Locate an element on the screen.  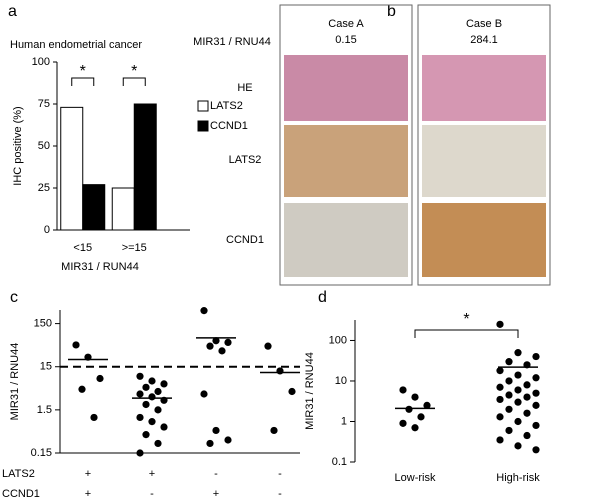
y-tick-label: 10 is located at coordinates (341, 381).